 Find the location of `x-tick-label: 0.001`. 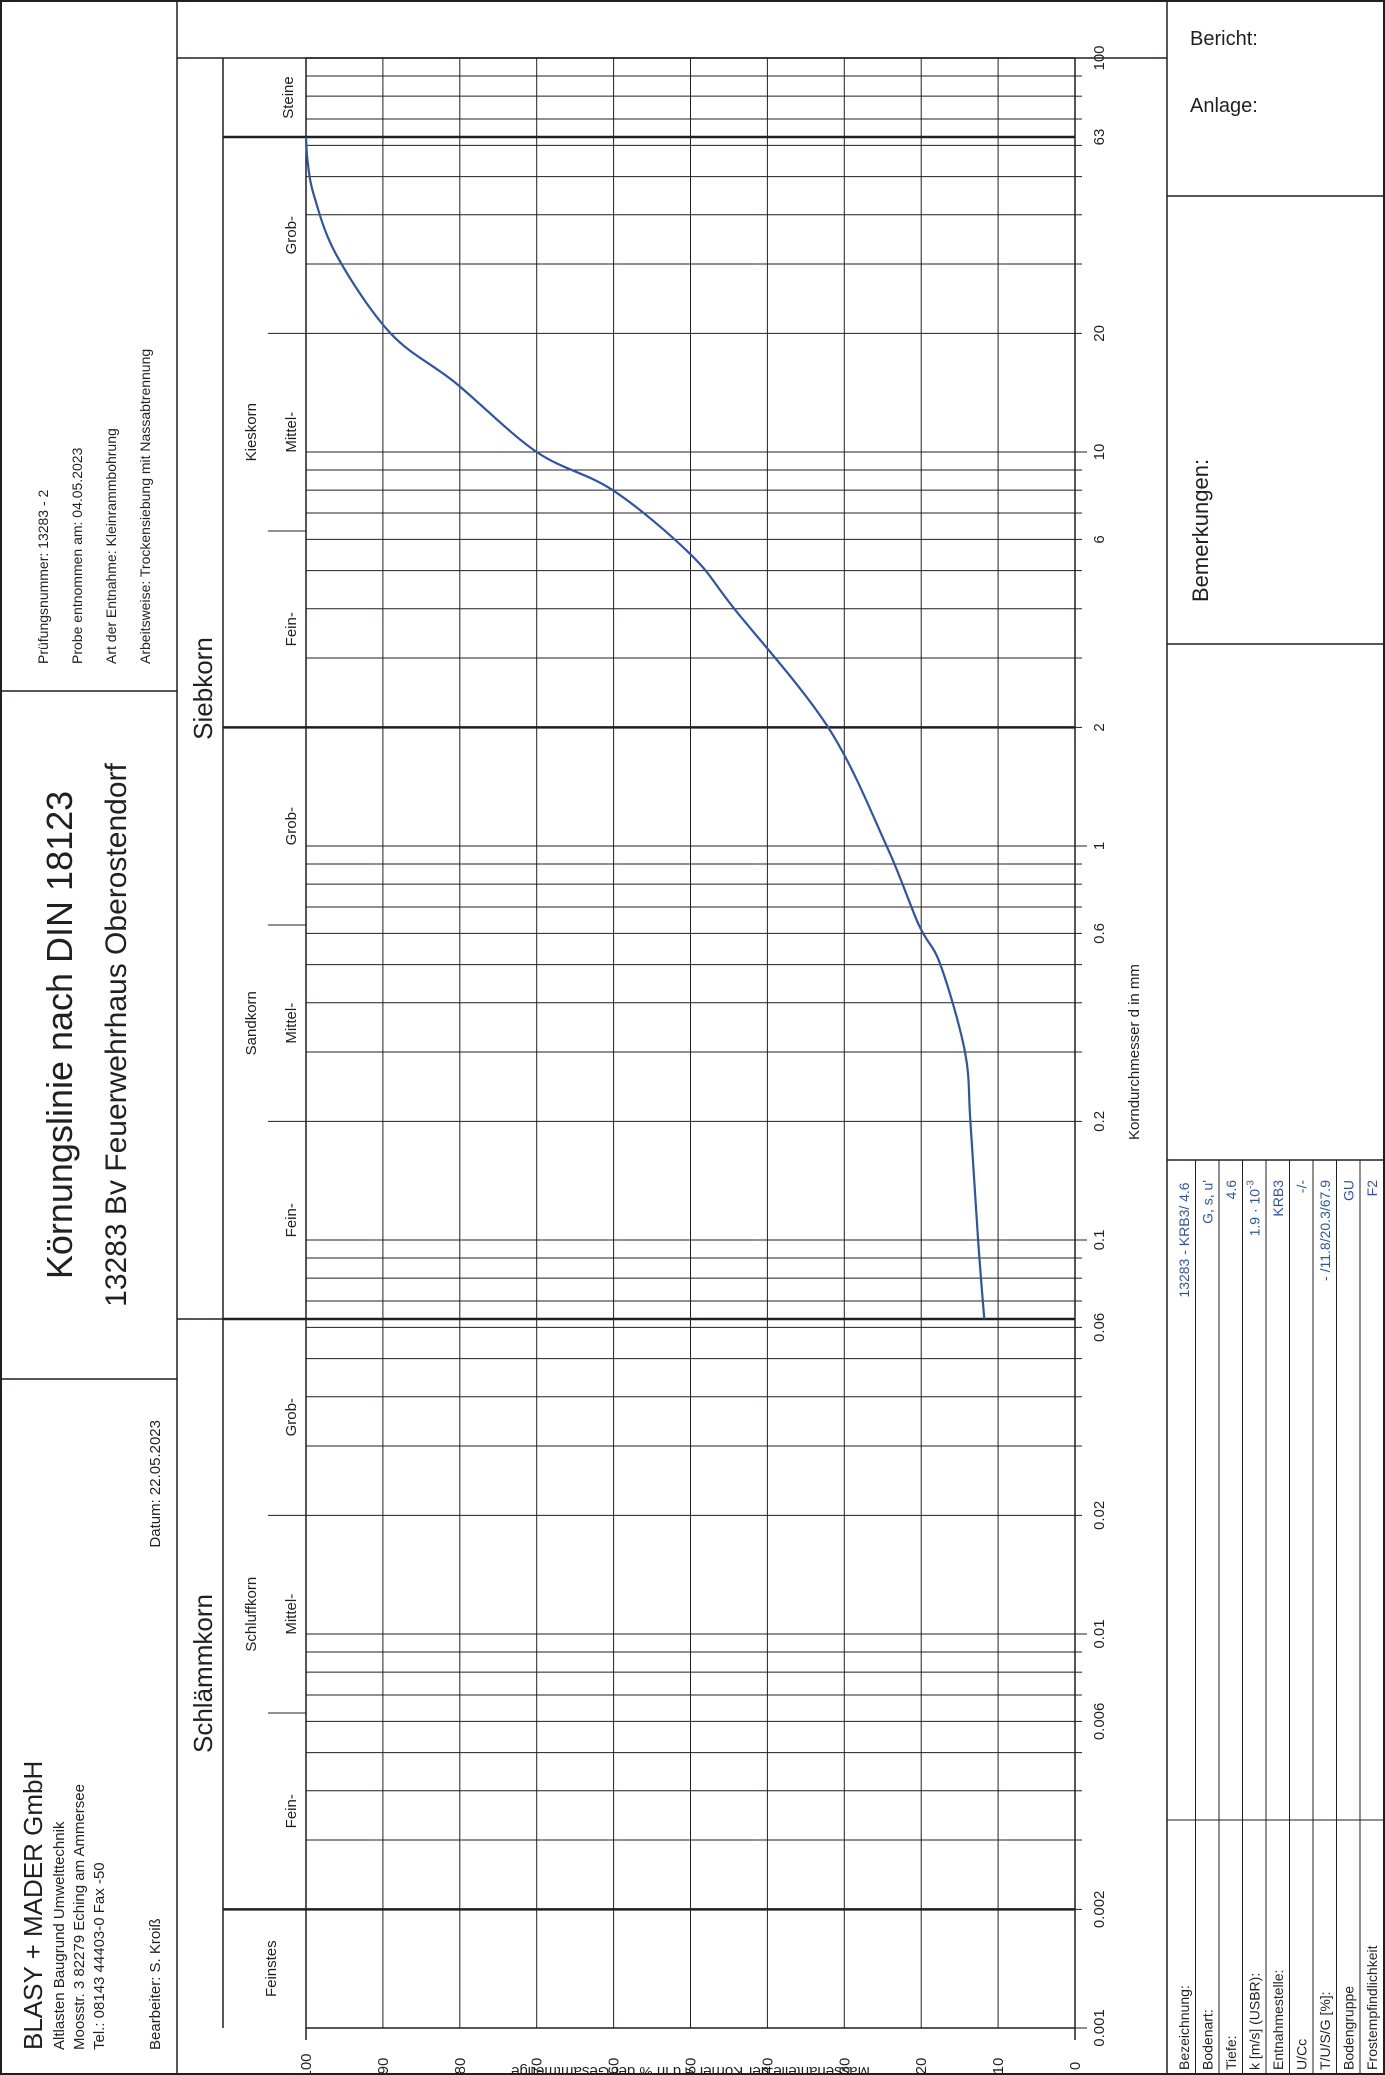

x-tick-label: 0.001 is located at coordinates (1099, 2028).